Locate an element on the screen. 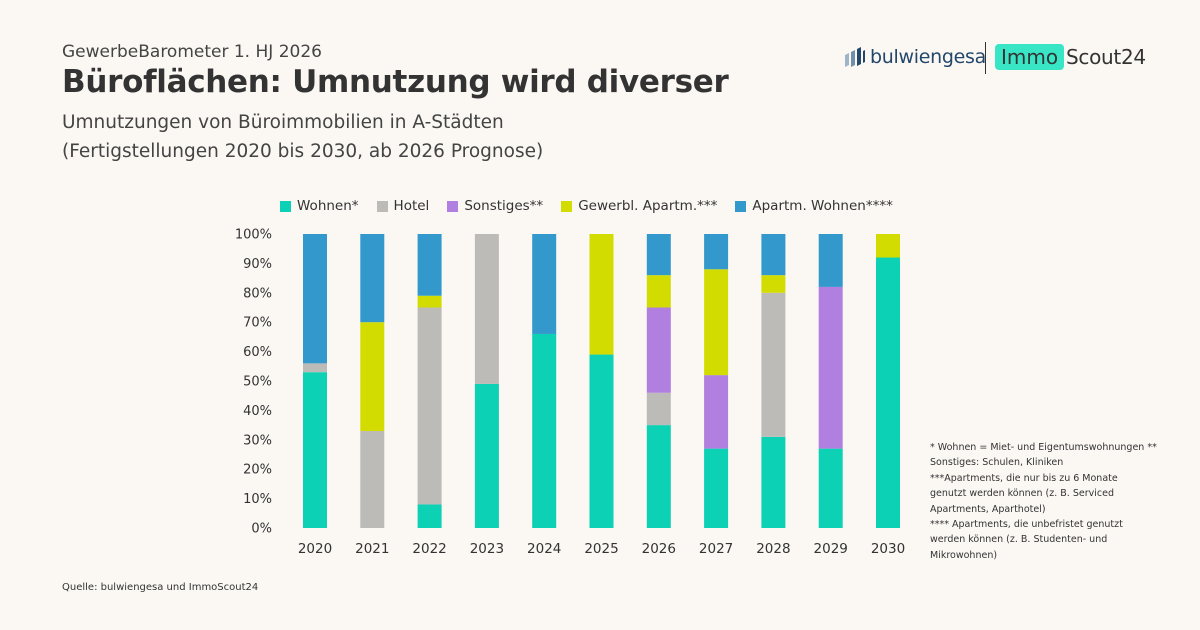 Image resolution: width=1200 pixels, height=630 pixels. bulwiengesa-logo-icon is located at coordinates (855, 57).